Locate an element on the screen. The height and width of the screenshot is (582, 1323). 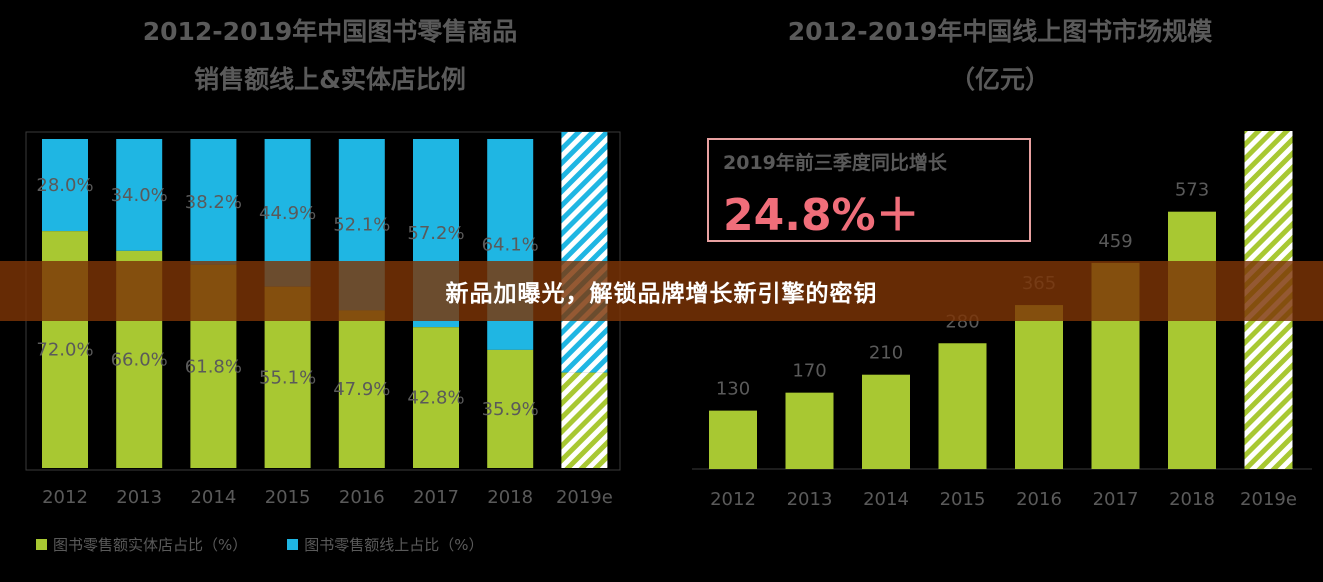
left-chart-title: 2012-2019年中国图书零售商品 销售额线上&实体店比例 is located at coordinates (330, 56).